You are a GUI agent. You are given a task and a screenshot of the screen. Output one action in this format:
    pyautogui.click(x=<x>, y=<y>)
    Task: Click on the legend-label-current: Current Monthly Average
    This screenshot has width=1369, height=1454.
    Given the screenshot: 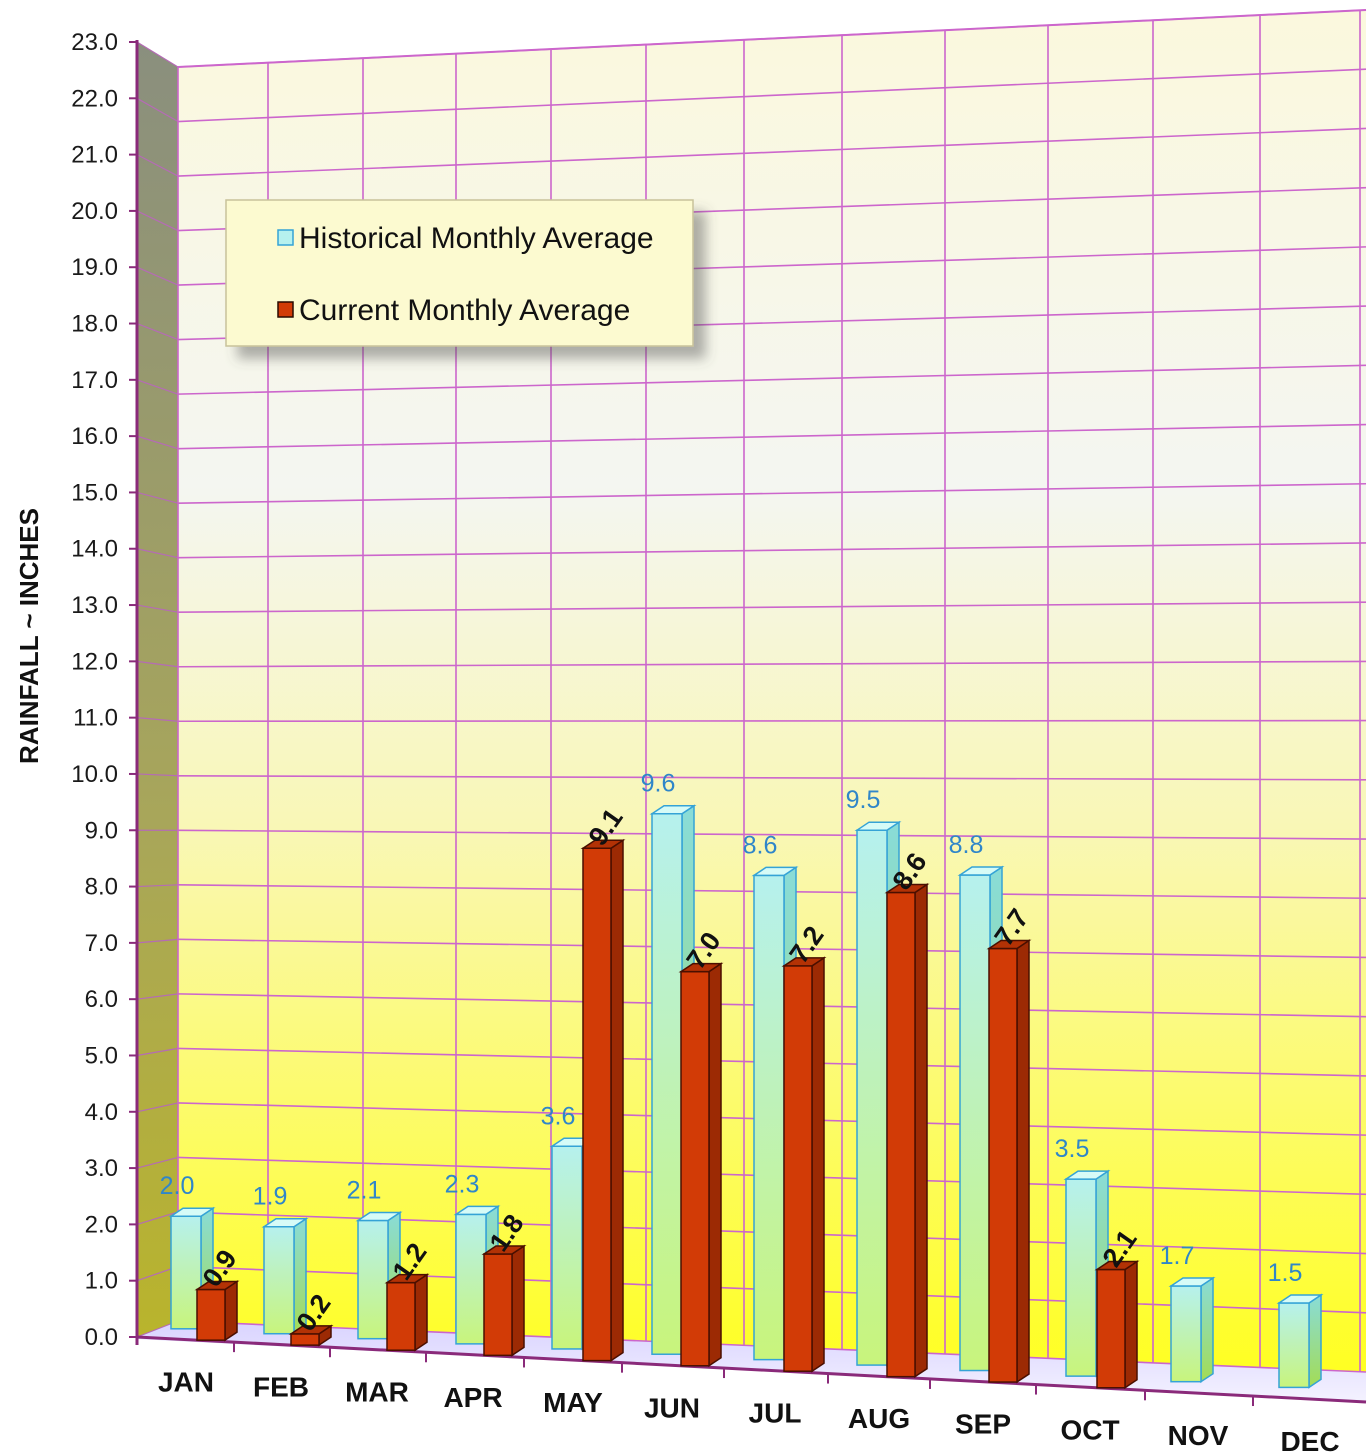 What is the action you would take?
    pyautogui.click(x=464, y=310)
    